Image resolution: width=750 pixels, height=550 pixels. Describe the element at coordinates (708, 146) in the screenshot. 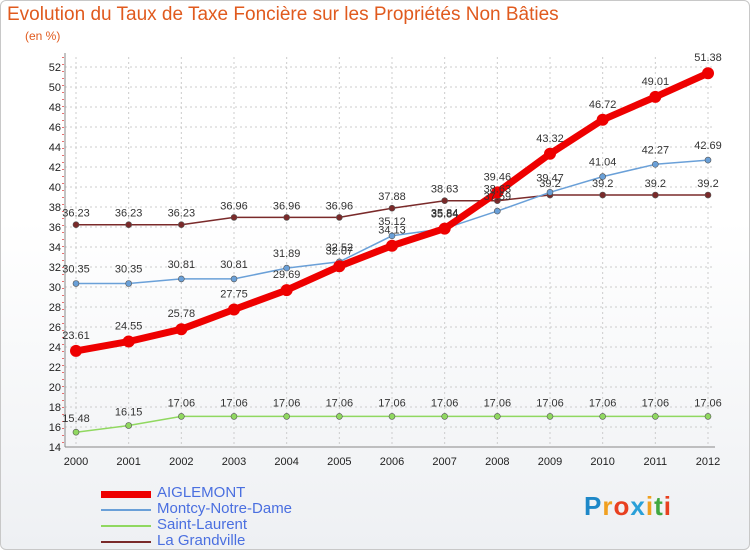

I see `data-label-montcy-notre-dame: 42.69` at that location.